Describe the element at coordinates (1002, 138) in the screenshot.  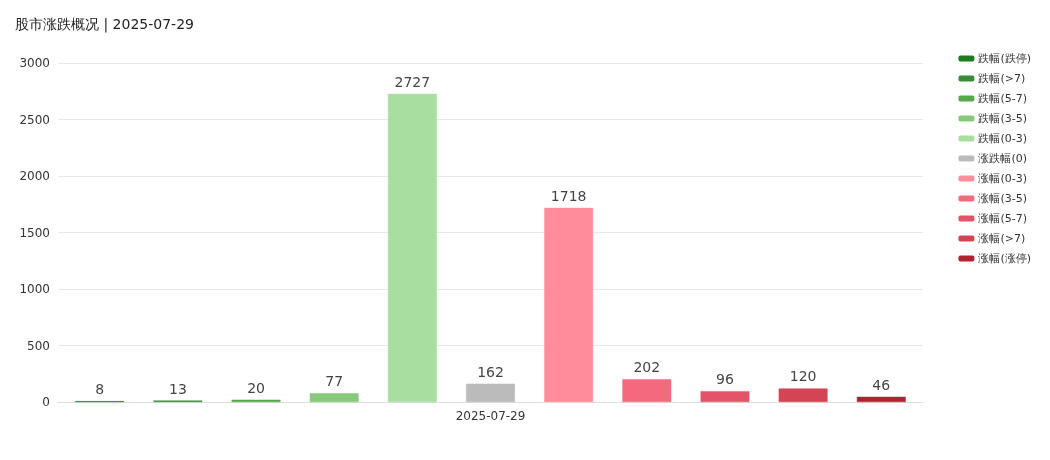
I see `legend-label: 跌幅(0-3)` at that location.